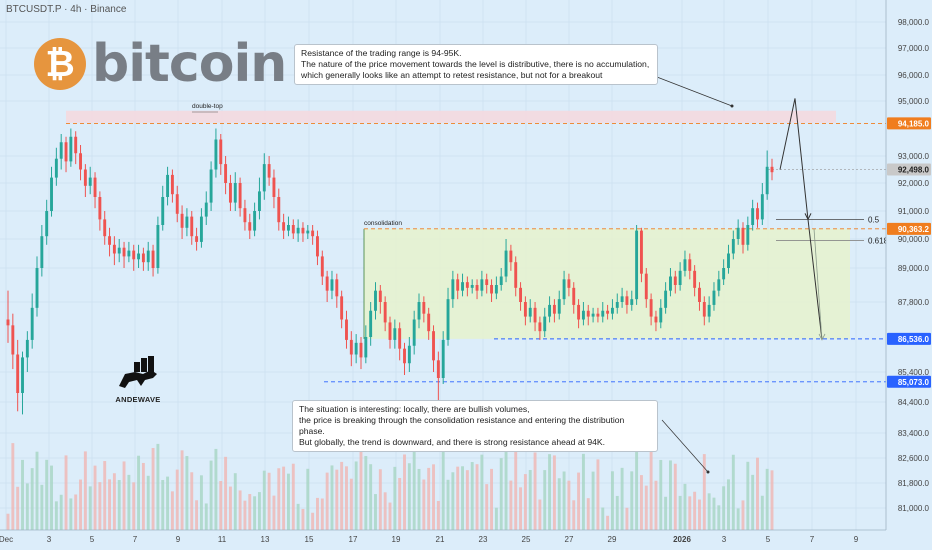  Describe the element at coordinates (160, 64) in the screenshot. I see `bitcoin-logo: ₿ bitcoin` at that location.